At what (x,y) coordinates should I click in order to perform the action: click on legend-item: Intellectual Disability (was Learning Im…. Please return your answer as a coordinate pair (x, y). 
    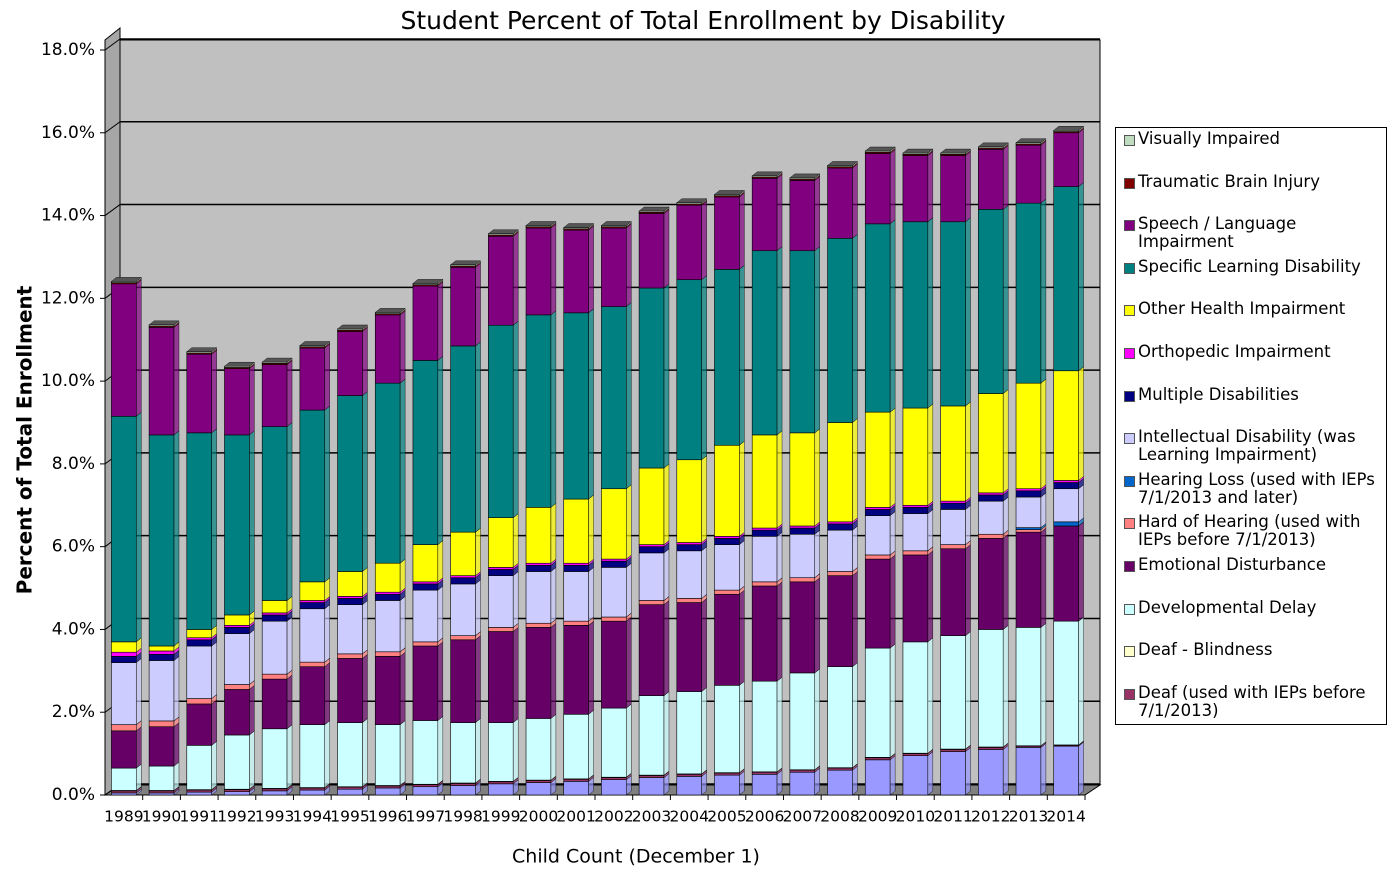
    Looking at the image, I should click on (1251, 447).